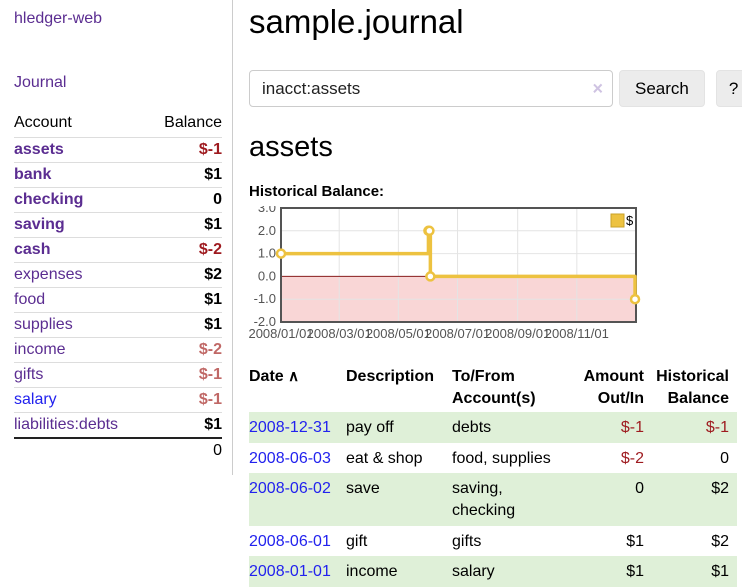 The height and width of the screenshot is (587, 742). I want to click on transaction-description: eat & shop, so click(384, 458).